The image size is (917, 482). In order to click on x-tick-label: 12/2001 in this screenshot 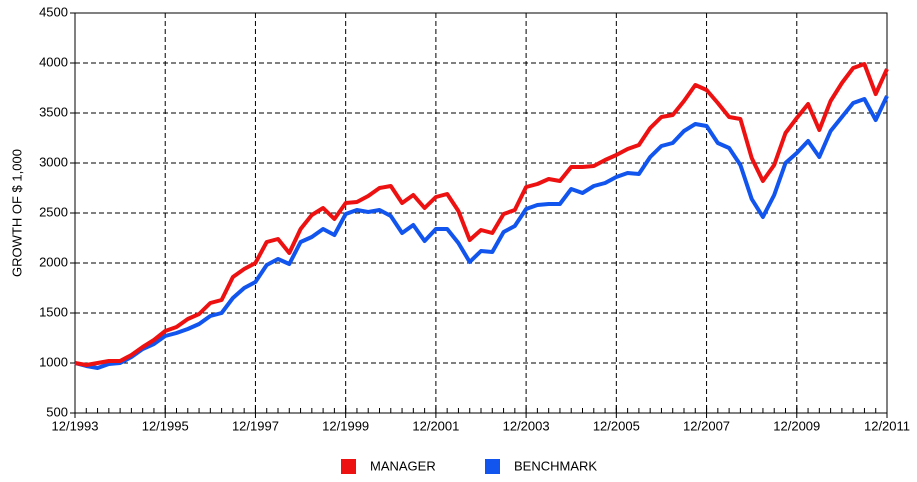, I will do `click(435, 425)`.